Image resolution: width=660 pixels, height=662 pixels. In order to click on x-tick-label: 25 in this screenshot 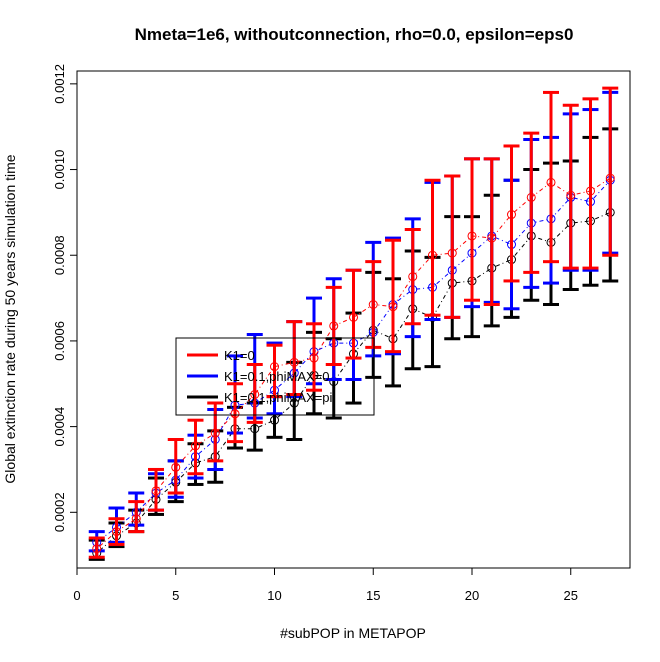, I will do `click(571, 595)`.